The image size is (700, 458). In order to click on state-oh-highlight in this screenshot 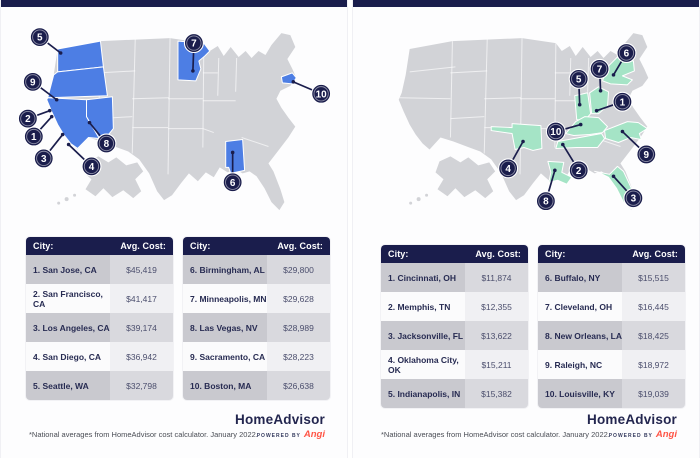, I will do `click(599, 100)`.